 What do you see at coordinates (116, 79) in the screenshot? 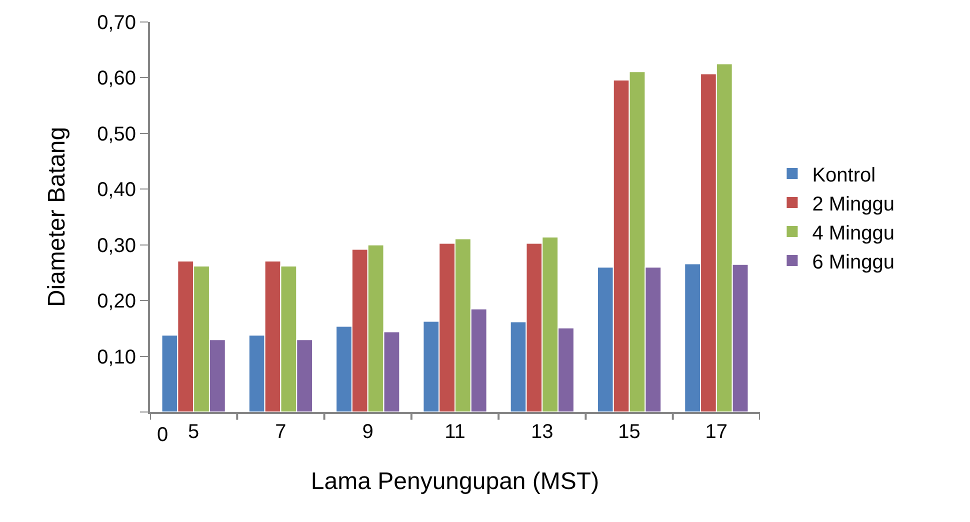
I see `y-tick-label: 0,60` at bounding box center [116, 79].